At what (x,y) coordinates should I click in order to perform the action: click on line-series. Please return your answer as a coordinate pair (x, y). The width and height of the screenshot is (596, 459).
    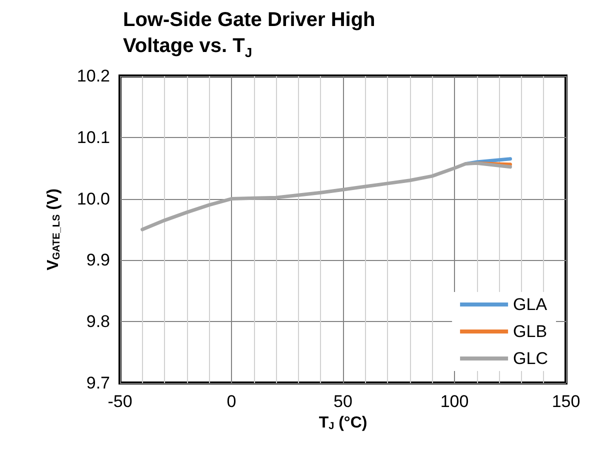
    Looking at the image, I should click on (326, 196).